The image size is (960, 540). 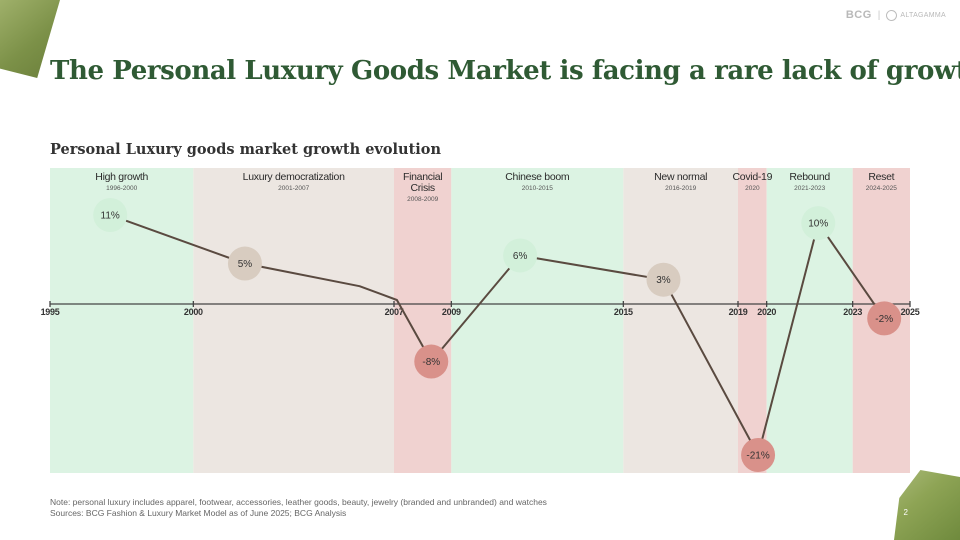 What do you see at coordinates (852, 312) in the screenshot?
I see `x-tick-label-2023: 2023` at bounding box center [852, 312].